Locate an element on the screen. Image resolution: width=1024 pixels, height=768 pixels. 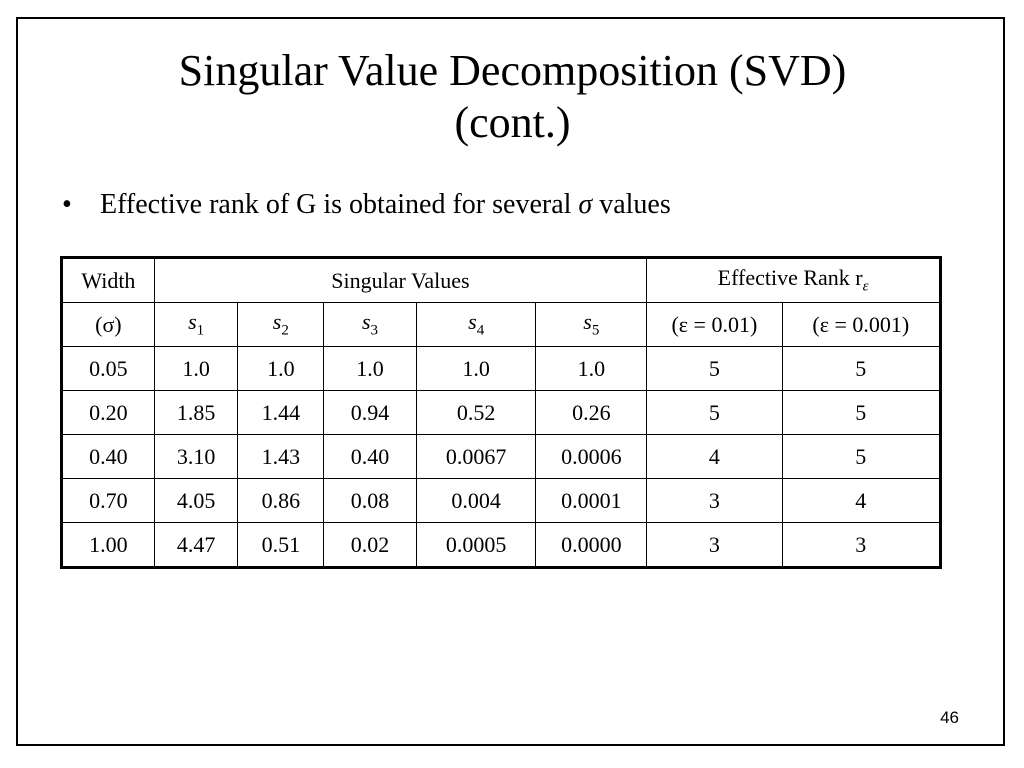
table-cell: 0.26 is located at coordinates (591, 412).